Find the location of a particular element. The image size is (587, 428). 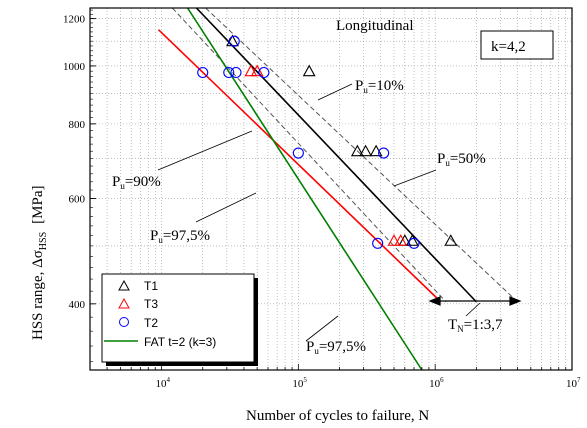

svg-text: TN=1:3,7 is located at coordinates (475, 325).